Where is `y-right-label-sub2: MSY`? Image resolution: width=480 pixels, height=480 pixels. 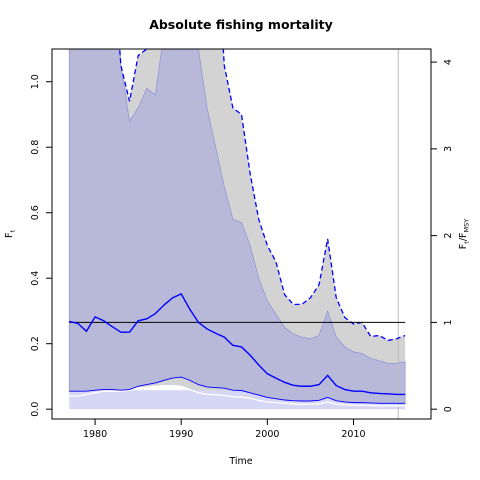
y-right-label-sub2: MSY is located at coordinates (467, 226).